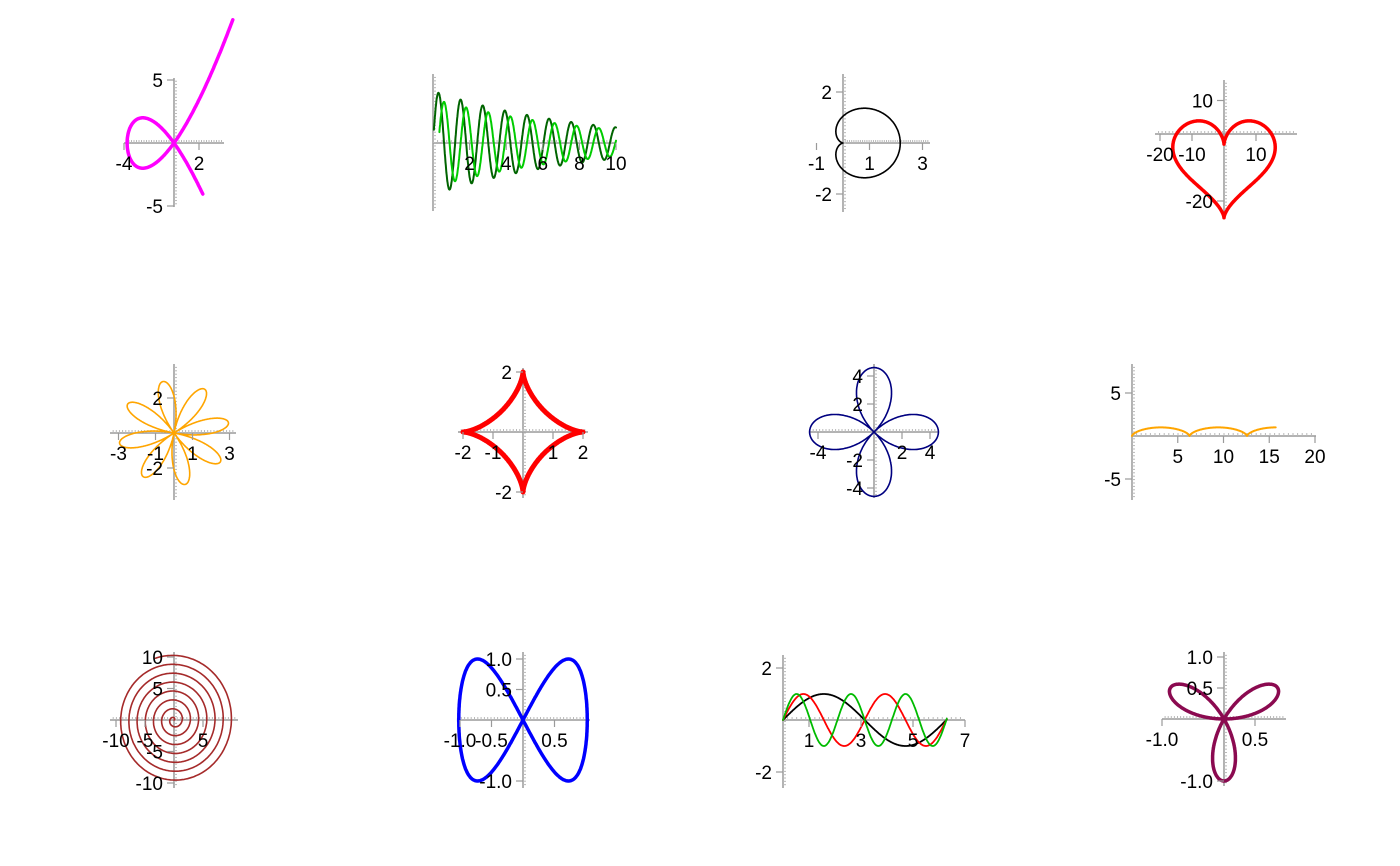 The width and height of the screenshot is (1400, 866). Describe the element at coordinates (857, 377) in the screenshot. I see `y-tick-label: 4` at that location.